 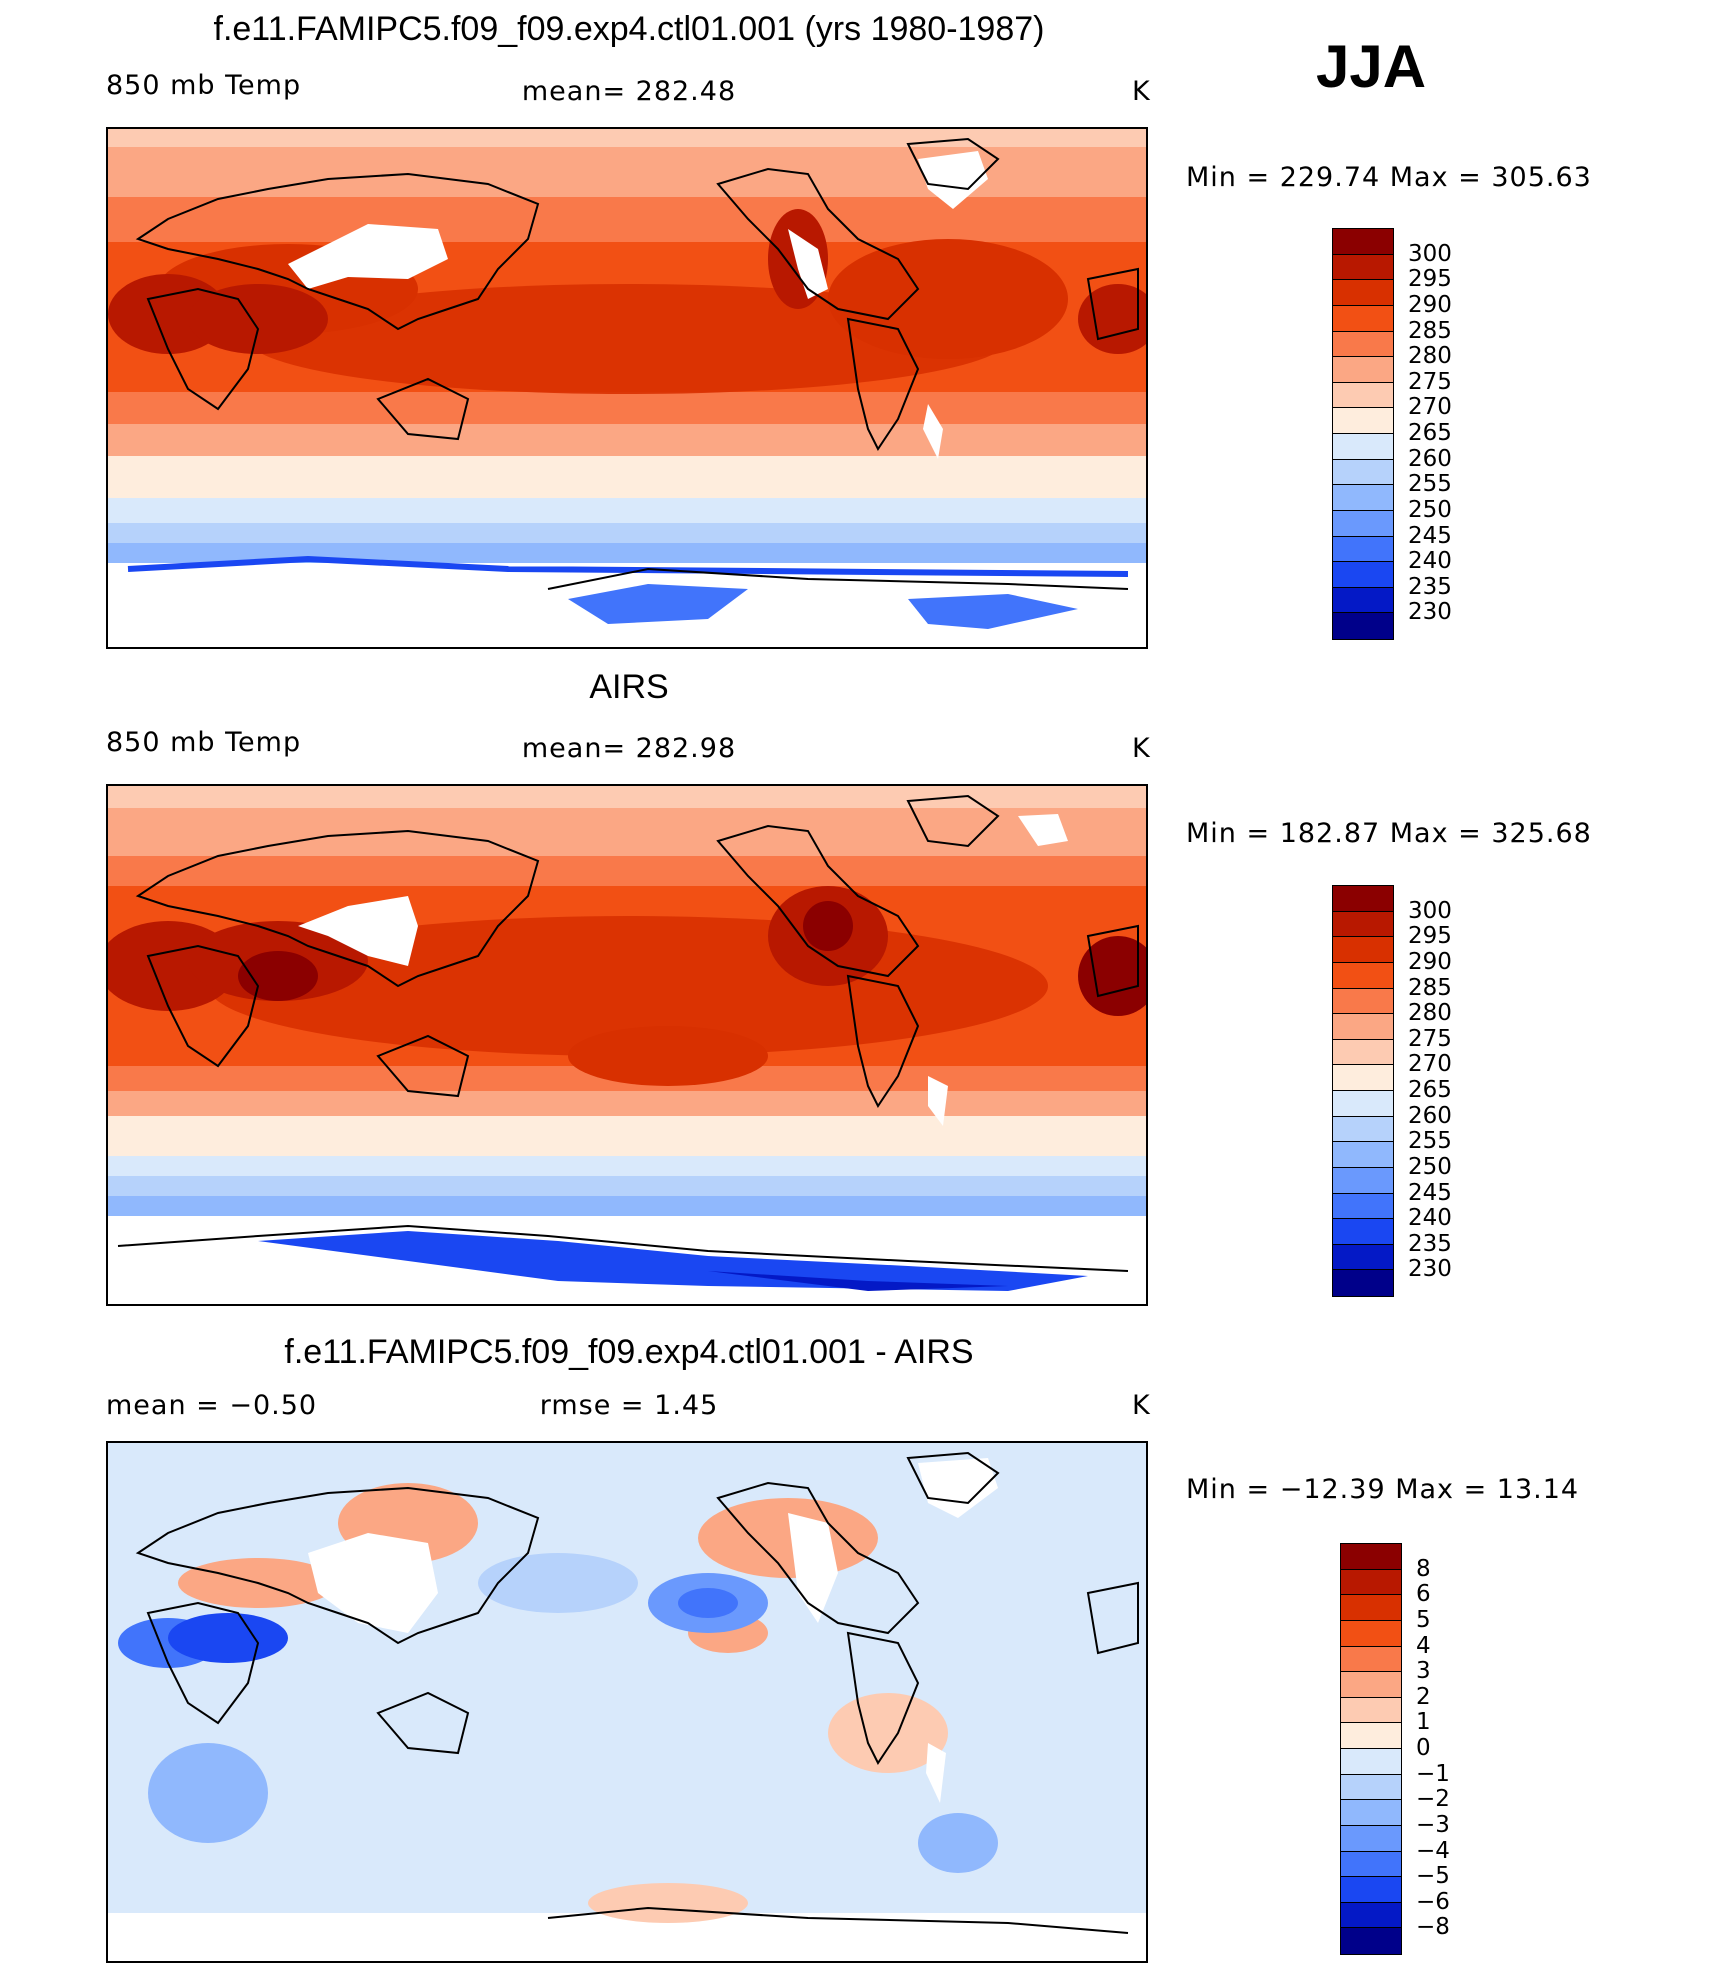 What do you see at coordinates (1141, 1405) in the screenshot?
I see `panel-3-units: K` at bounding box center [1141, 1405].